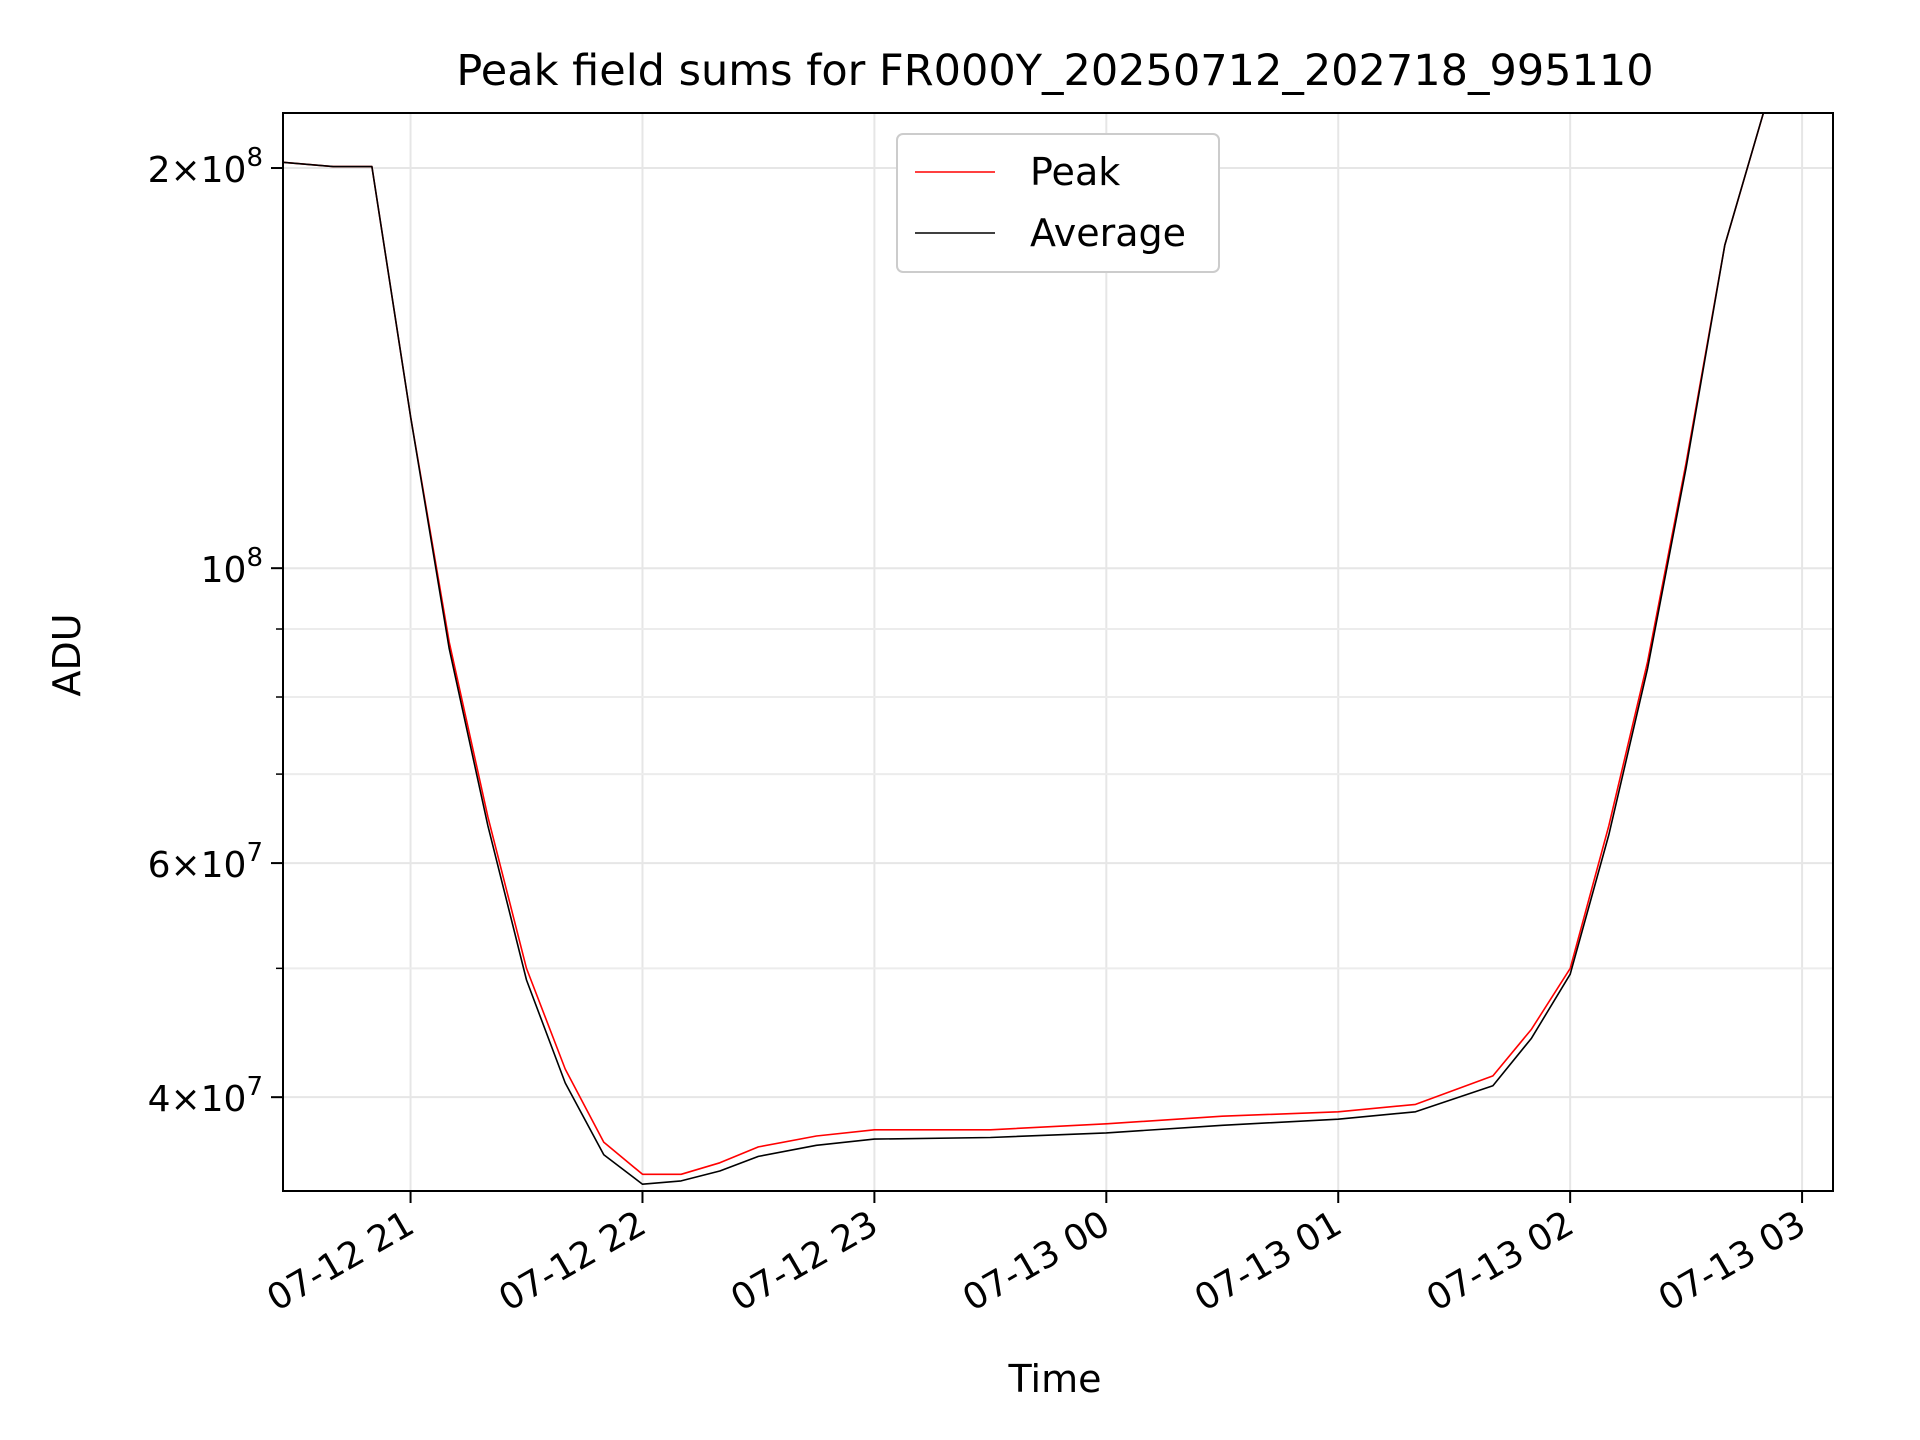 Image resolution: width=1920 pixels, height=1440 pixels. Describe the element at coordinates (205, 167) in the screenshot. I see `y-tick-label: 2×108` at that location.